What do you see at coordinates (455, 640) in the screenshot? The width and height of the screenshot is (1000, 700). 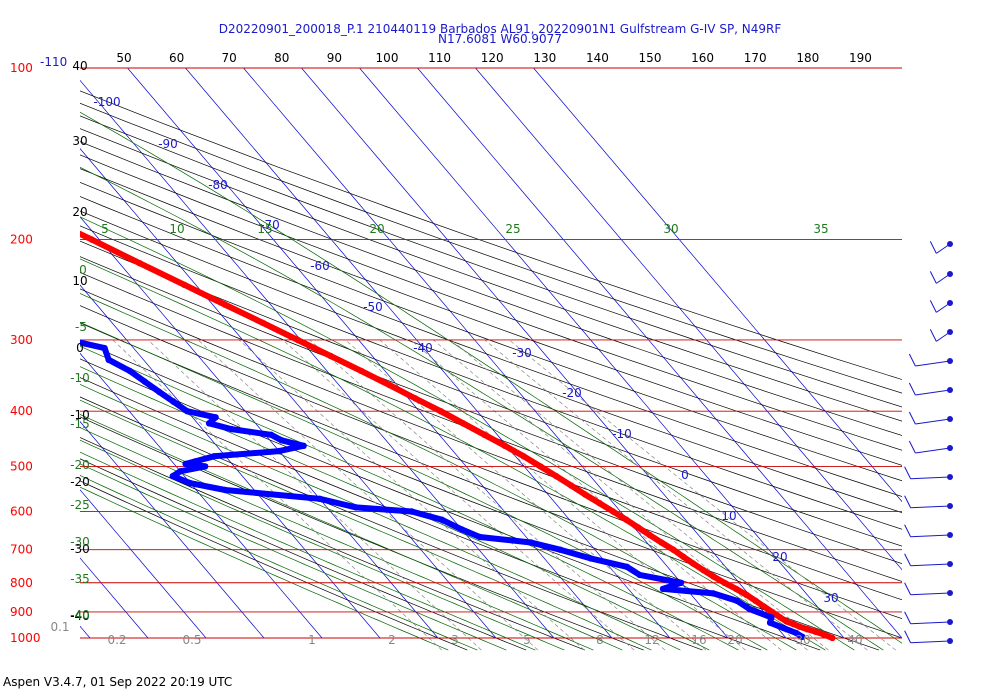 I see `mixing-ratio-label: 3` at bounding box center [455, 640].